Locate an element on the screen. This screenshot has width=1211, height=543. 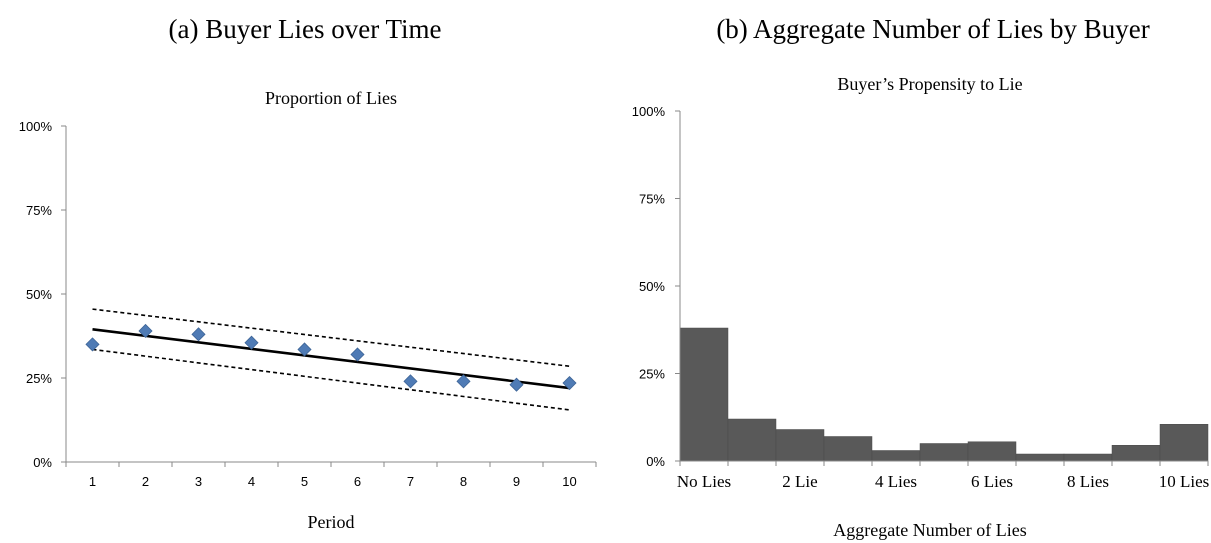
x-axis-label: Aggregate Number of Lies is located at coordinates (929, 530).